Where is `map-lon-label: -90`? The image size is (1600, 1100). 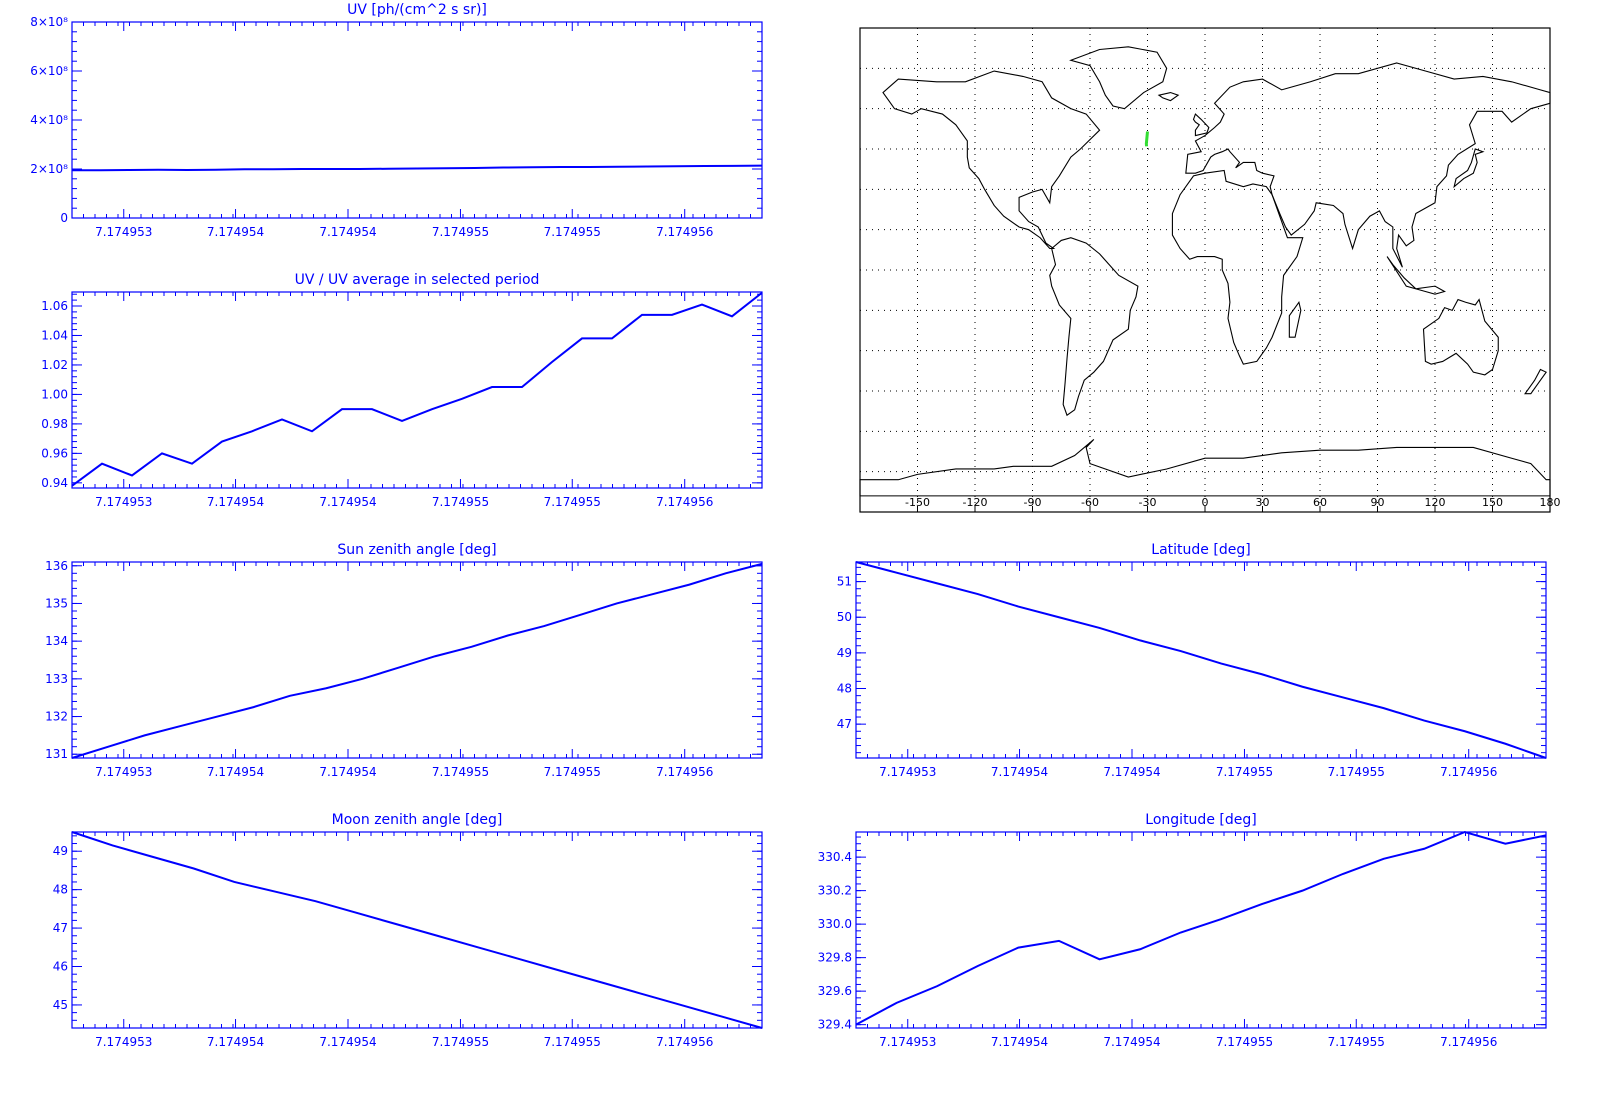
map-lon-label: -90 is located at coordinates (1033, 502).